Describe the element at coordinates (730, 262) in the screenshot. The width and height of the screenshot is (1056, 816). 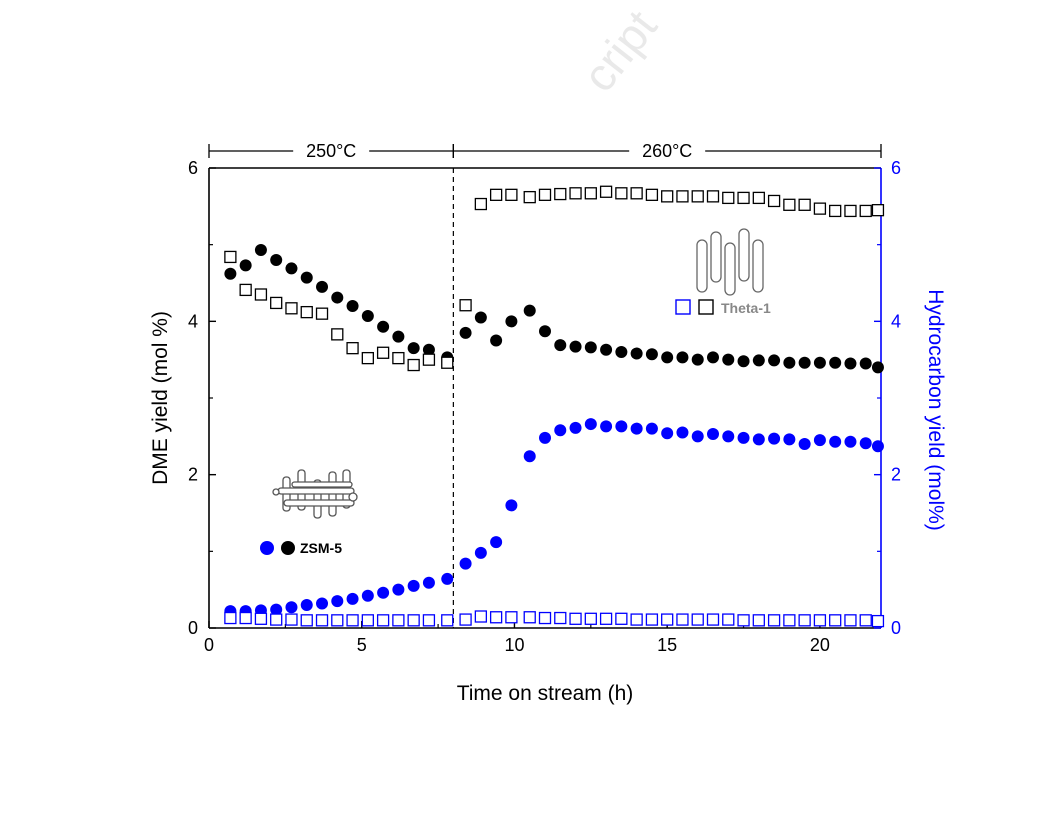
I see `theta1-channels-icon` at that location.